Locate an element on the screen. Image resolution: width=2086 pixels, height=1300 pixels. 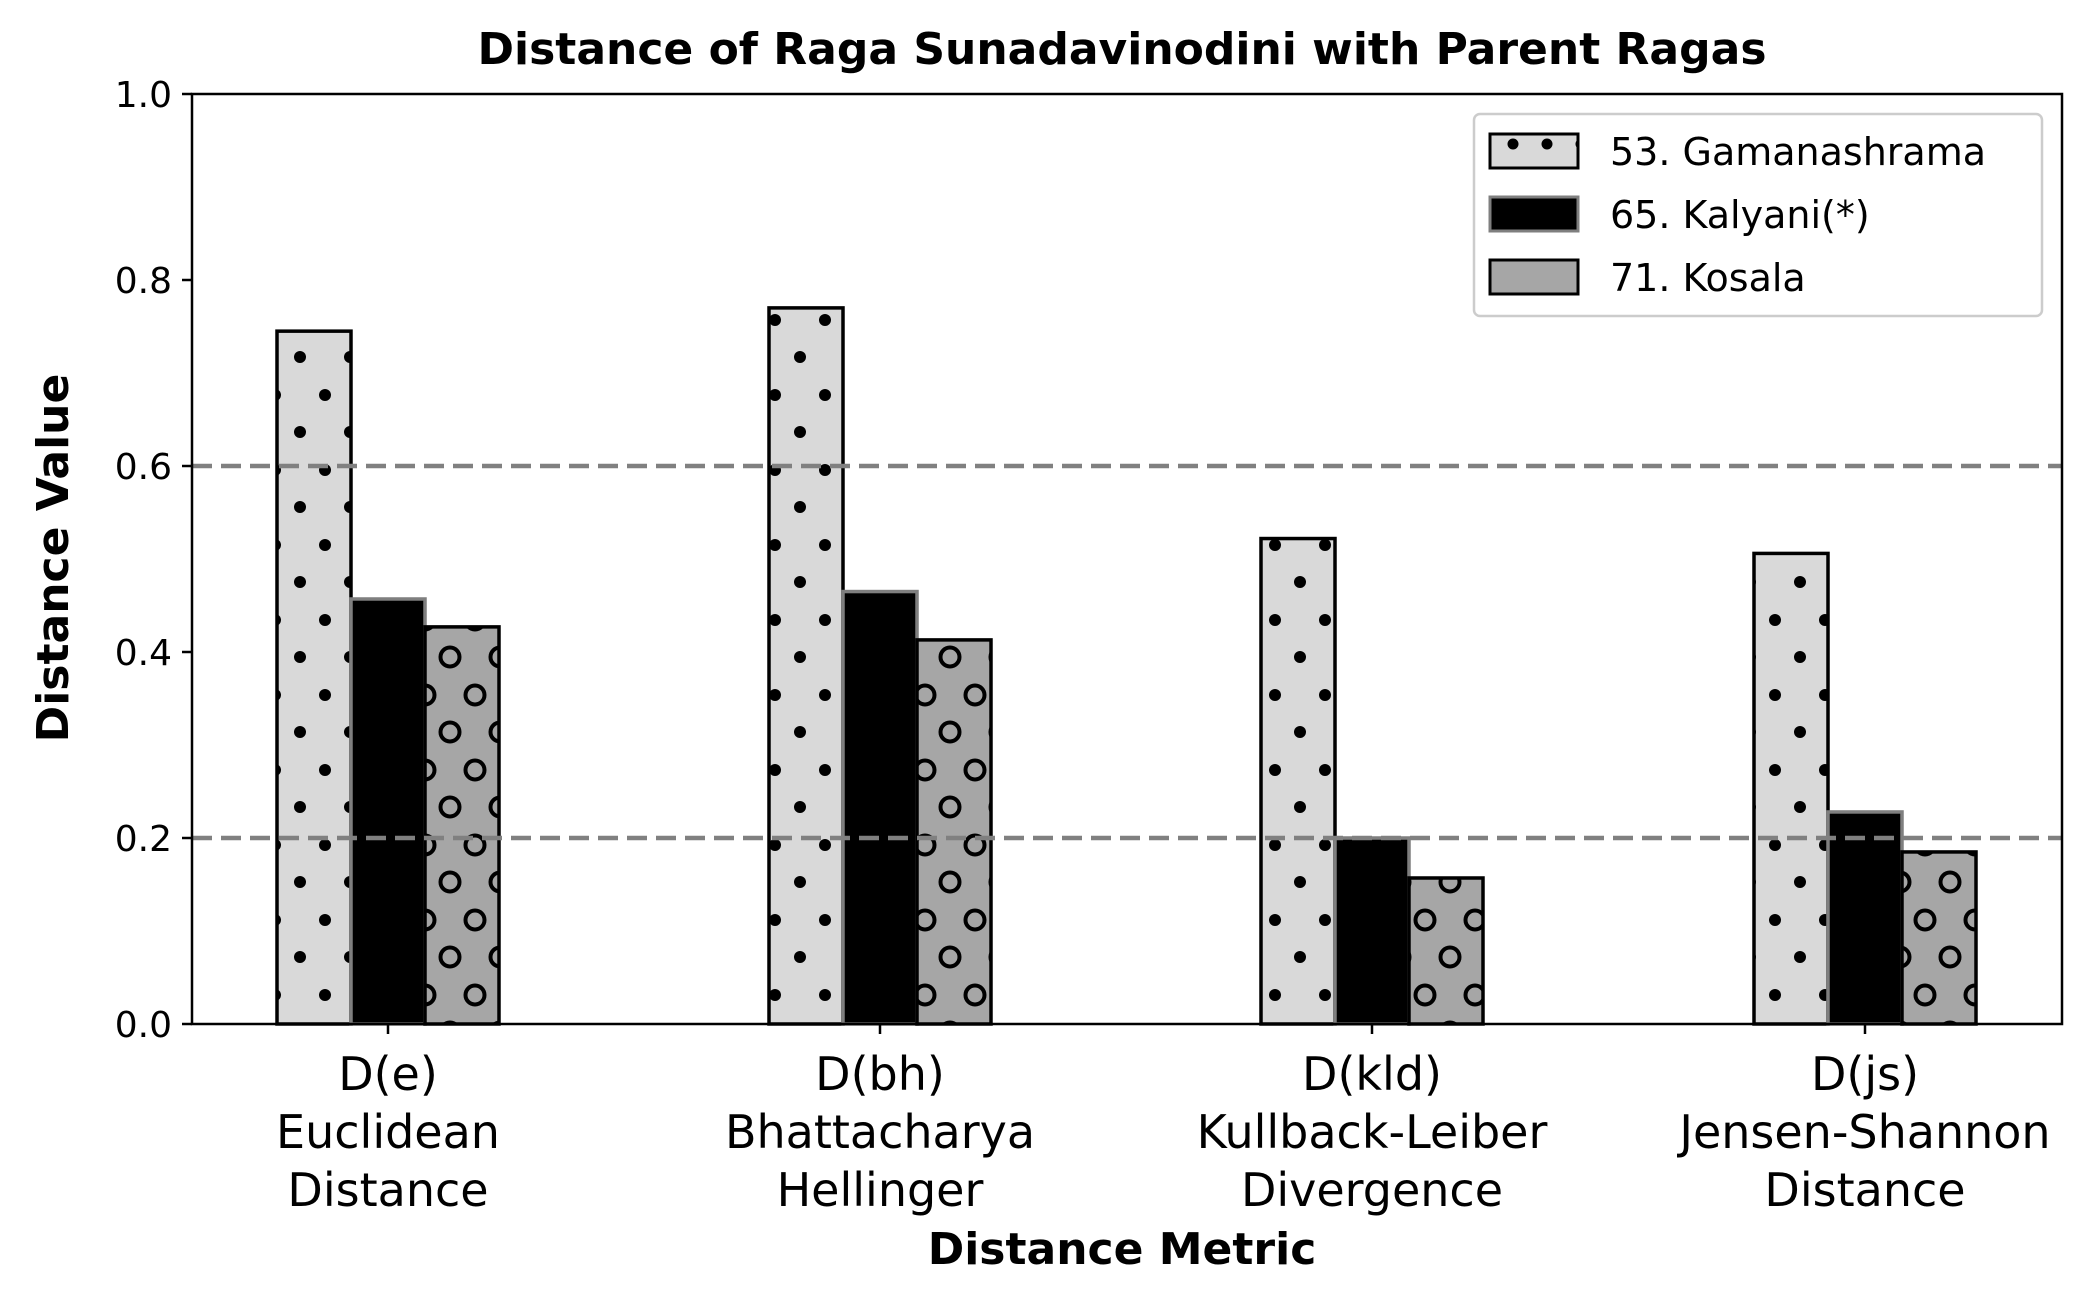
x-tick-label-1-3: Distance is located at coordinates (387, 1190).